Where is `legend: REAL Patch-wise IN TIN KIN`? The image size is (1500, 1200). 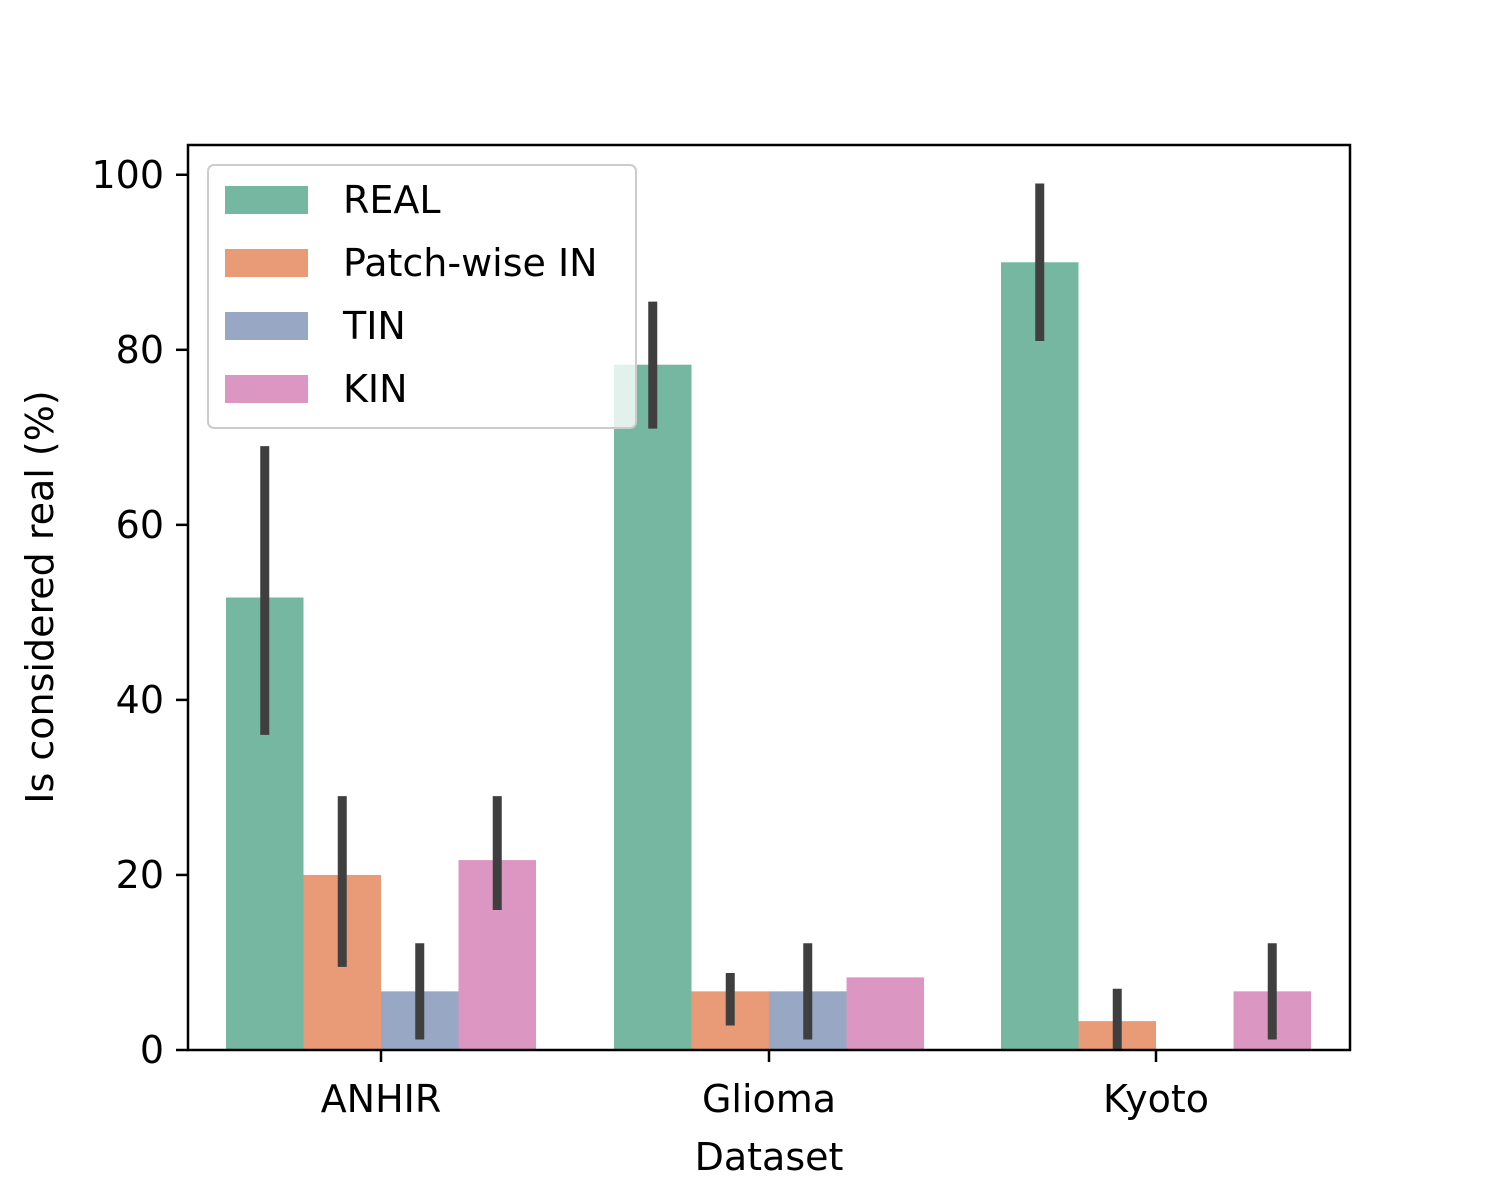
legend: REAL Patch-wise IN TIN KIN is located at coordinates (422, 296).